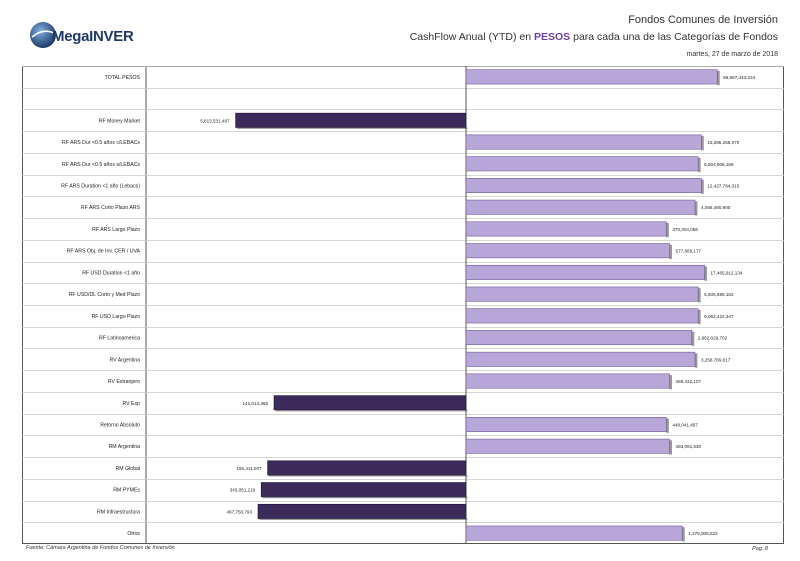  I want to click on category-label: RF USD/DL Corto y Med Plazo, so click(104, 295).